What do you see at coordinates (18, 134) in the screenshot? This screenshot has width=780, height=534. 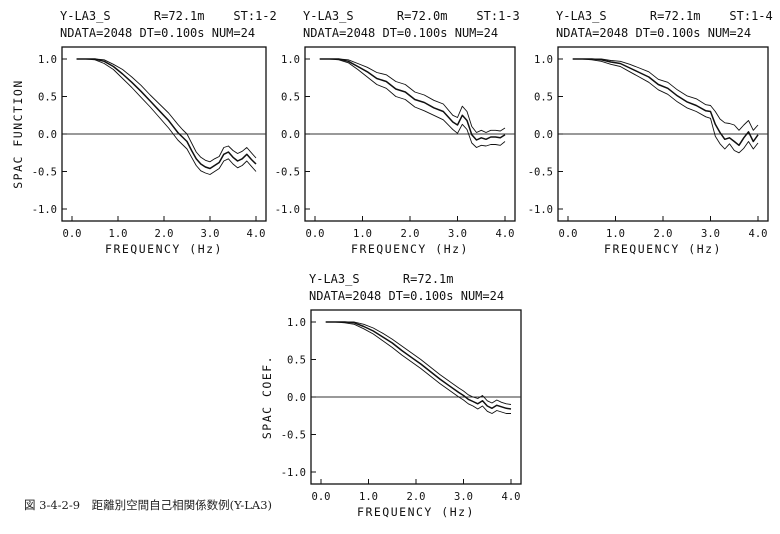 I see `y-axis-label: SPAC FUNCTION` at bounding box center [18, 134].